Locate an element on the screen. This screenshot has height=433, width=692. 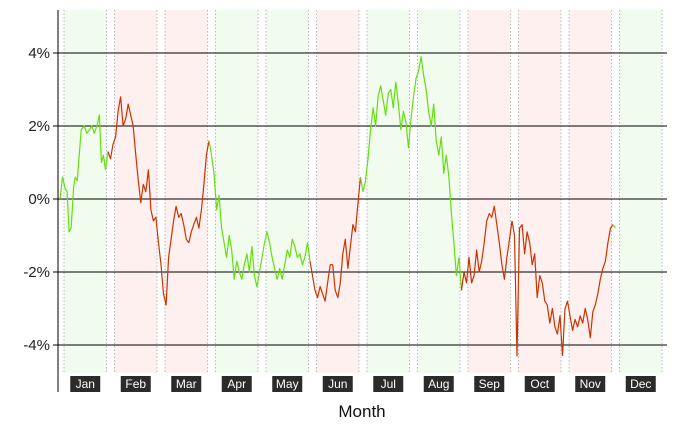
line-segment-jun is located at coordinates (335, 239).